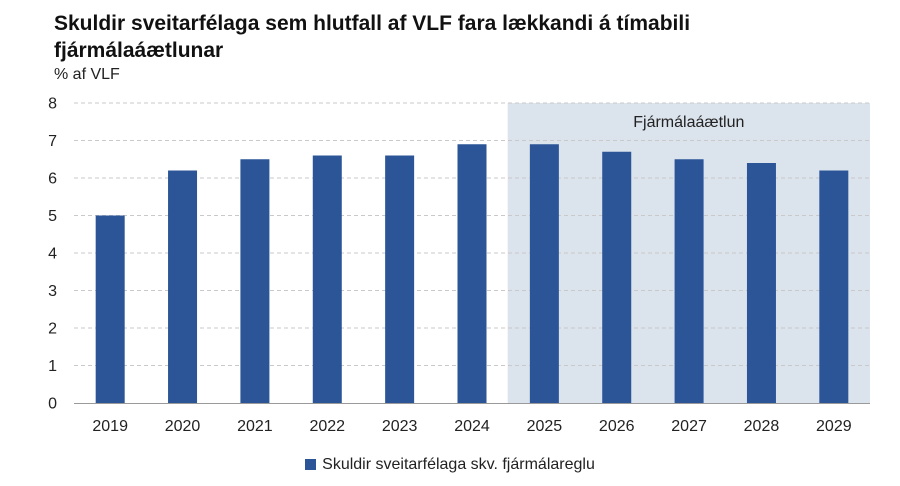 The image size is (900, 486). What do you see at coordinates (255, 426) in the screenshot?
I see `x-tick-label: 2021` at bounding box center [255, 426].